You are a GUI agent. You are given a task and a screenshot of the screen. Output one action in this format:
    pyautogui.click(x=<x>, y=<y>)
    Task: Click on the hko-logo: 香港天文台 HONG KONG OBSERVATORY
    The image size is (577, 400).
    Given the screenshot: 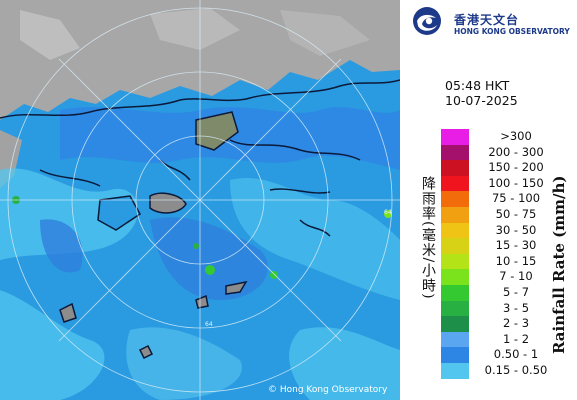 What is the action you would take?
    pyautogui.click(x=492, y=23)
    